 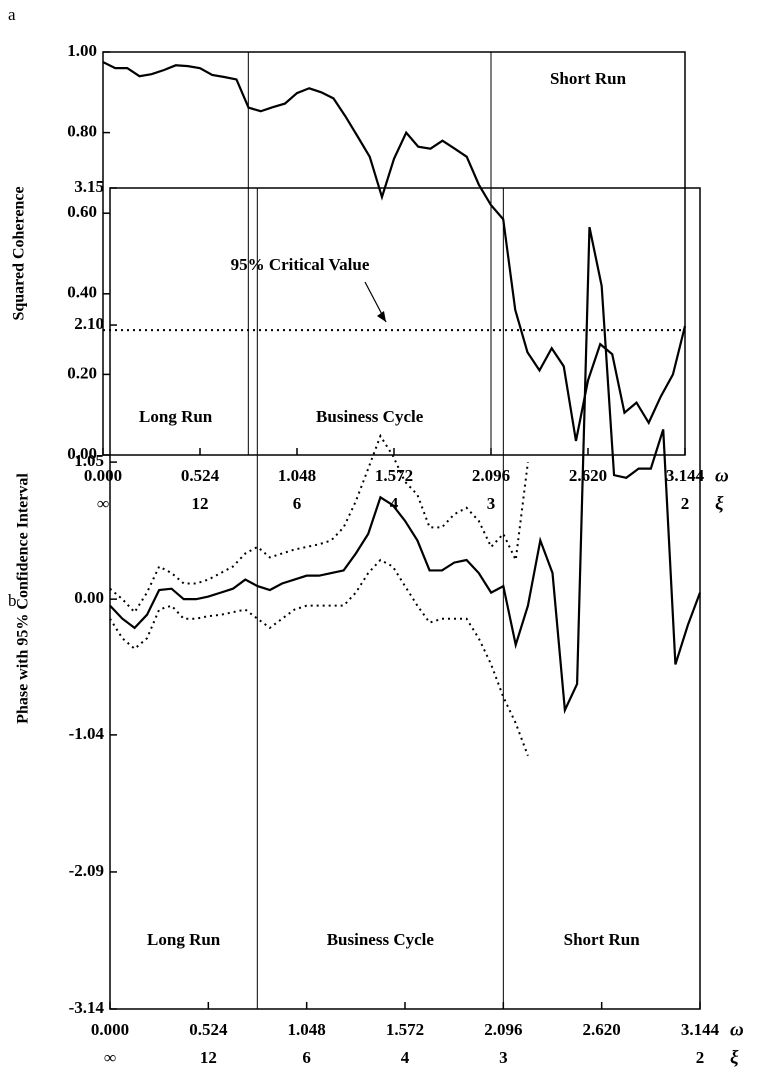 What do you see at coordinates (82, 211) in the screenshot?
I see `y-tick-label: 0.60` at bounding box center [82, 211].